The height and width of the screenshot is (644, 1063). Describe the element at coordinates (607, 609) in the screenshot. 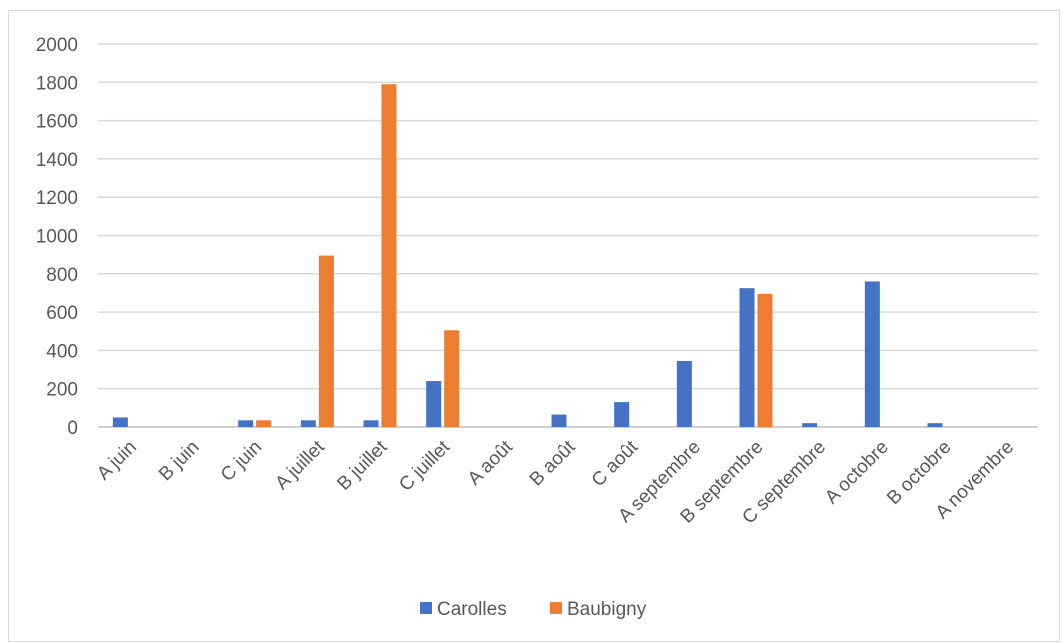

I see `legend-label-baubigny: Baubigny` at that location.